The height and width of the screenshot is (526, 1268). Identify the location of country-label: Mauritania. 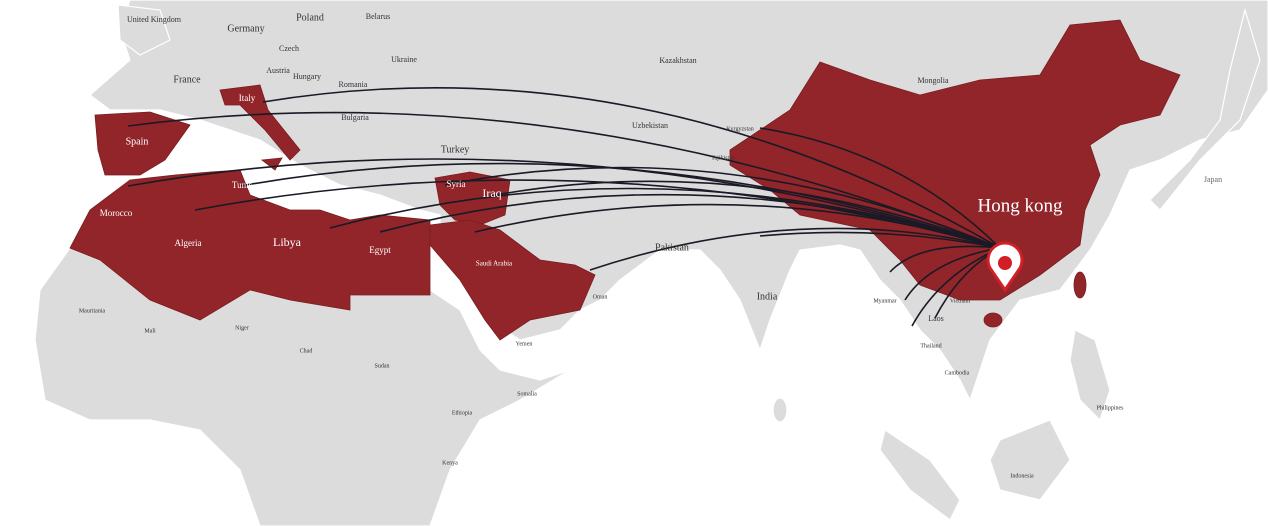
(92, 311).